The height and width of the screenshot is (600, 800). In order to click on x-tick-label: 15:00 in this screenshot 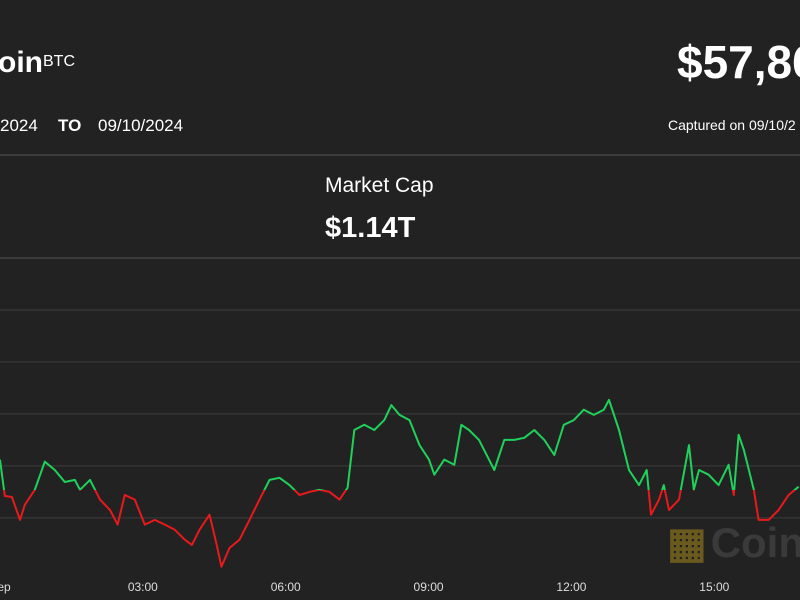, I will do `click(714, 587)`.